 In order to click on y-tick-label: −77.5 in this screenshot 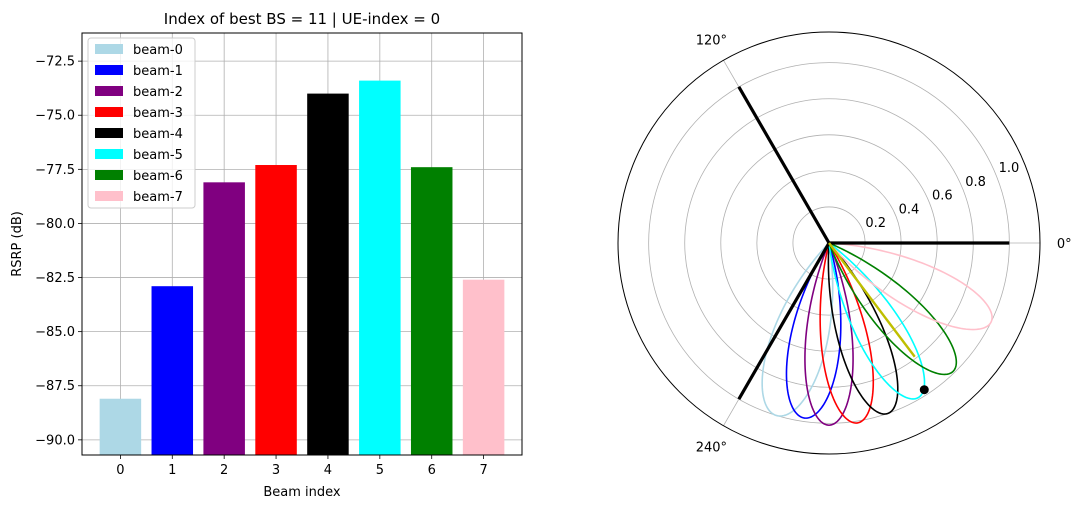, I will do `click(55, 170)`.